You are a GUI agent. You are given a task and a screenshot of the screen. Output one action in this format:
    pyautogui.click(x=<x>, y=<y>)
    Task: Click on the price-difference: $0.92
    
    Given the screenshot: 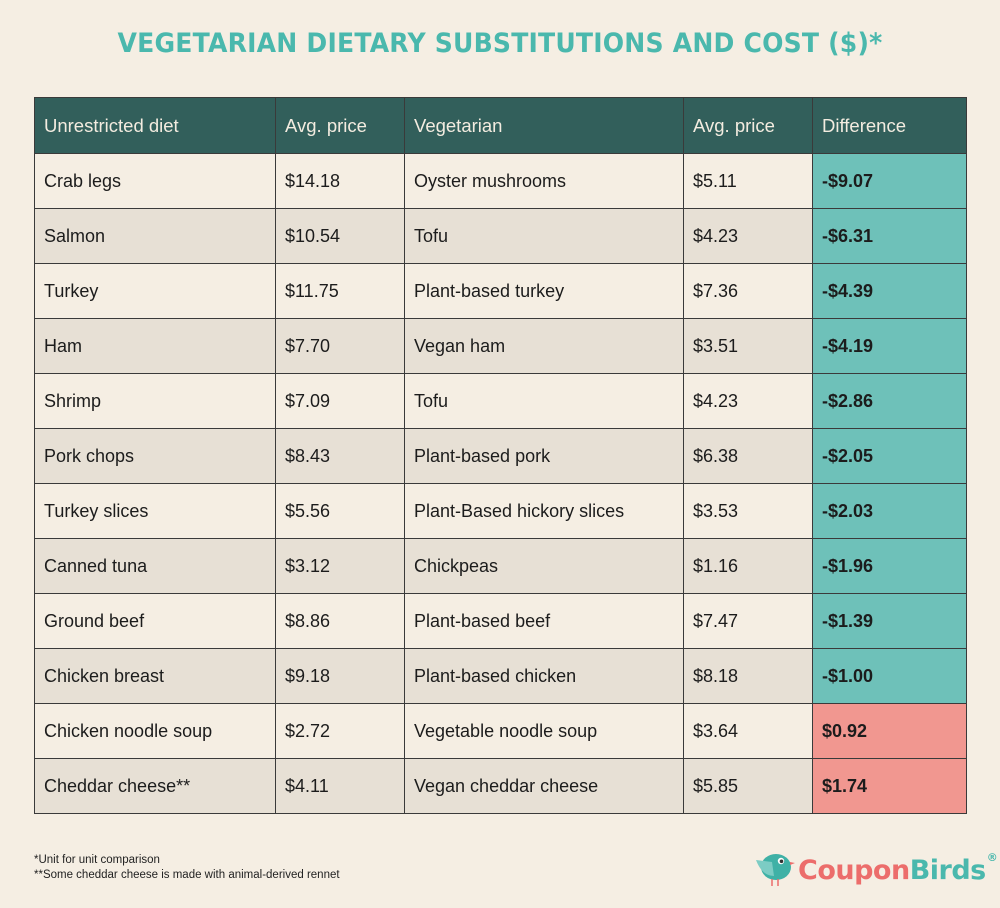 What is the action you would take?
    pyautogui.click(x=889, y=731)
    